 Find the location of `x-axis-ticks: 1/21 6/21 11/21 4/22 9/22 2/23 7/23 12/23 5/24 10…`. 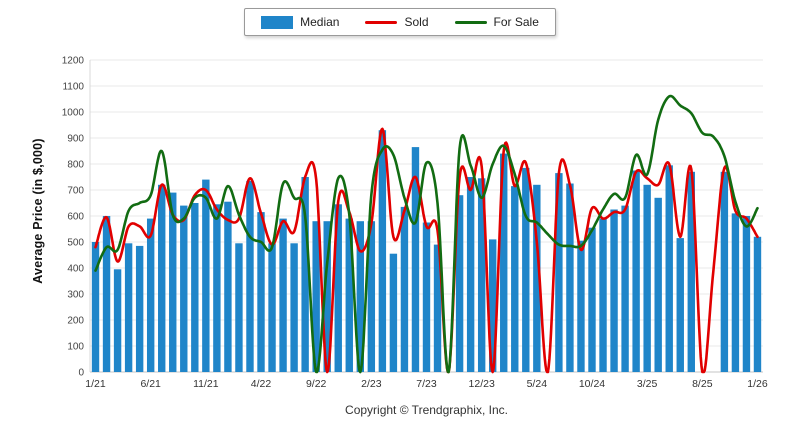

x-axis-ticks: 1/21 6/21 11/21 4/22 9/22 2/23 7/23 12/23 5/24 10… is located at coordinates (426, 384).